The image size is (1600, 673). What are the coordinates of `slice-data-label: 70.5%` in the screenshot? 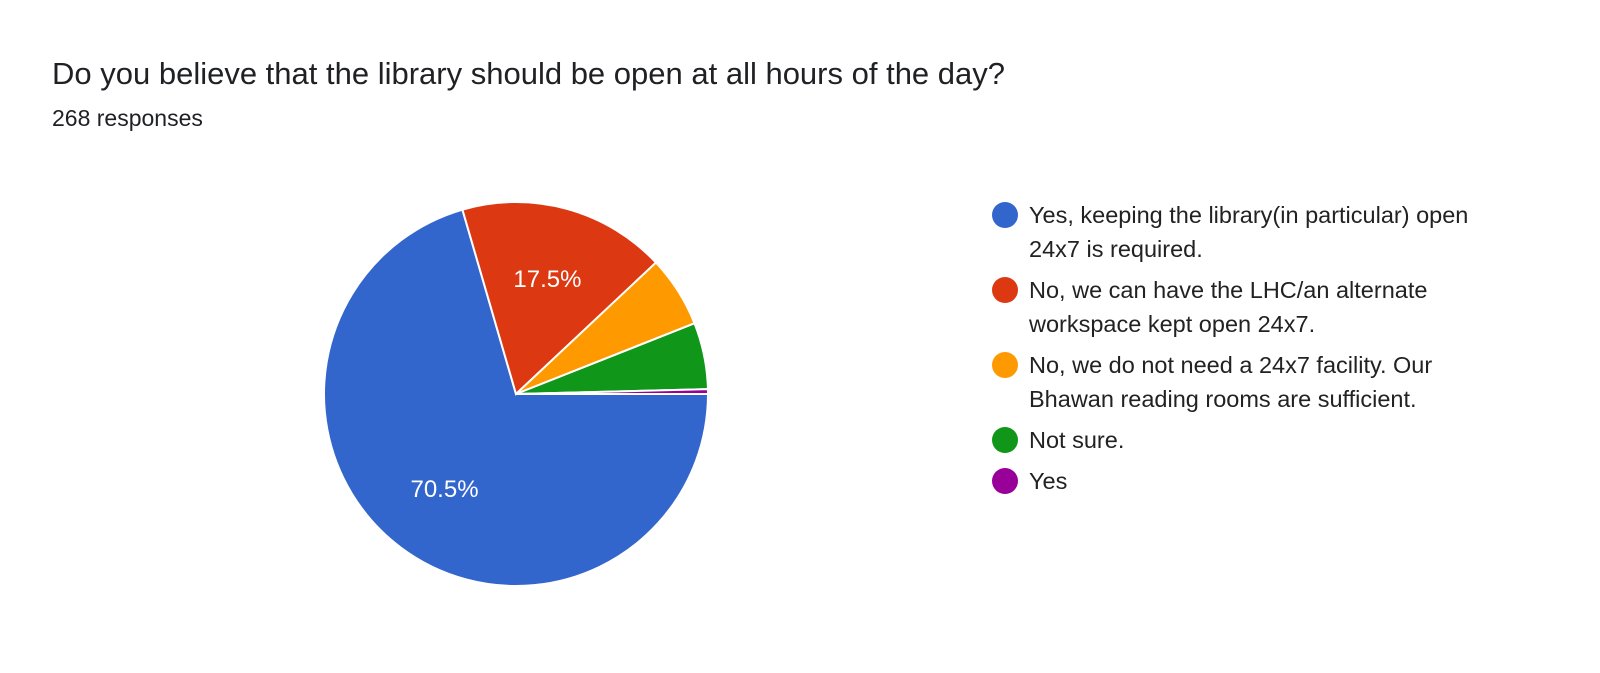 It's located at (444, 489).